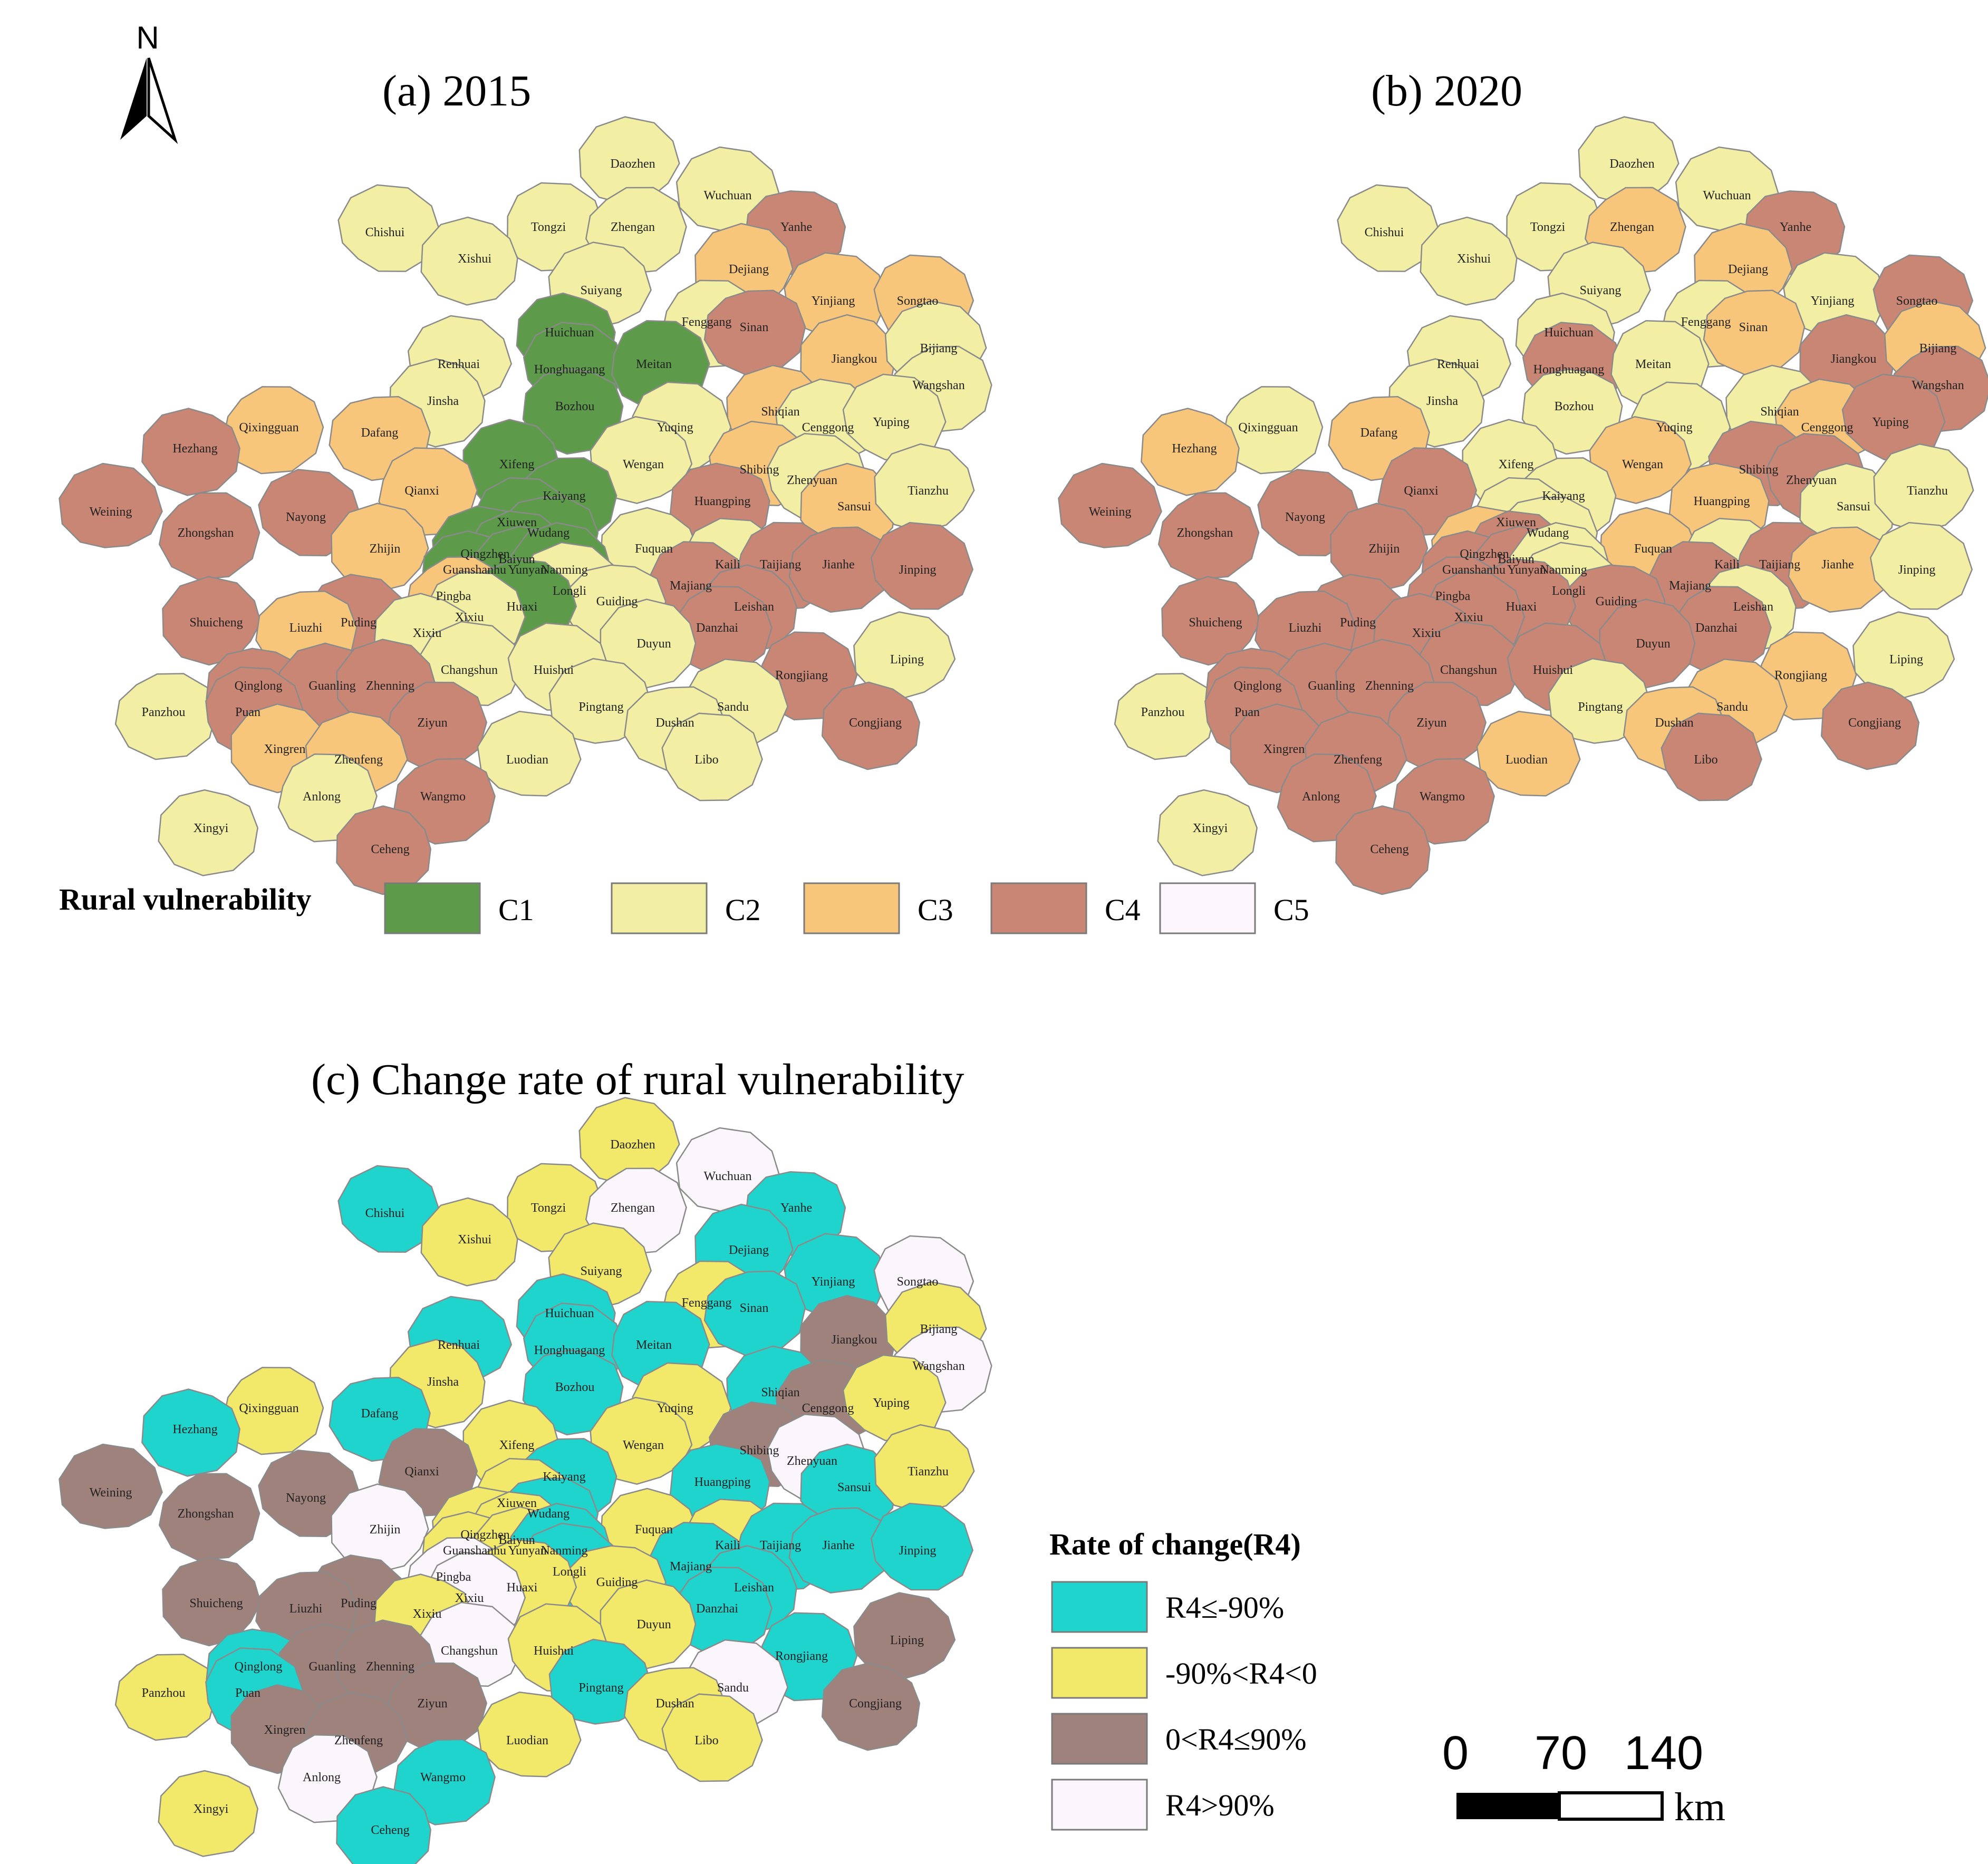 The width and height of the screenshot is (1988, 1864). I want to click on county-label-yinjiang: Yinjiang, so click(833, 301).